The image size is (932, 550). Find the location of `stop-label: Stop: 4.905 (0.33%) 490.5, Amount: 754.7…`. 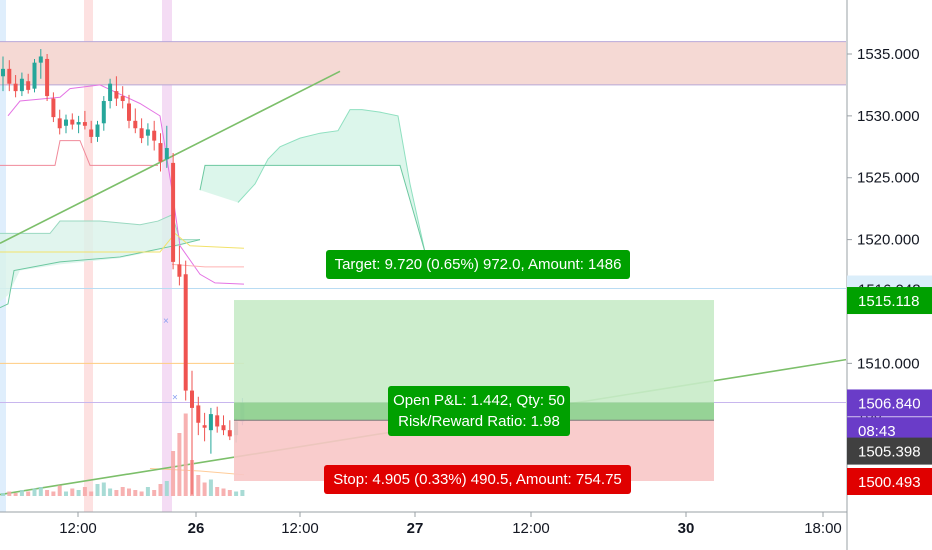

stop-label: Stop: 4.905 (0.33%) 490.5, Amount: 754.7… is located at coordinates (477, 479).